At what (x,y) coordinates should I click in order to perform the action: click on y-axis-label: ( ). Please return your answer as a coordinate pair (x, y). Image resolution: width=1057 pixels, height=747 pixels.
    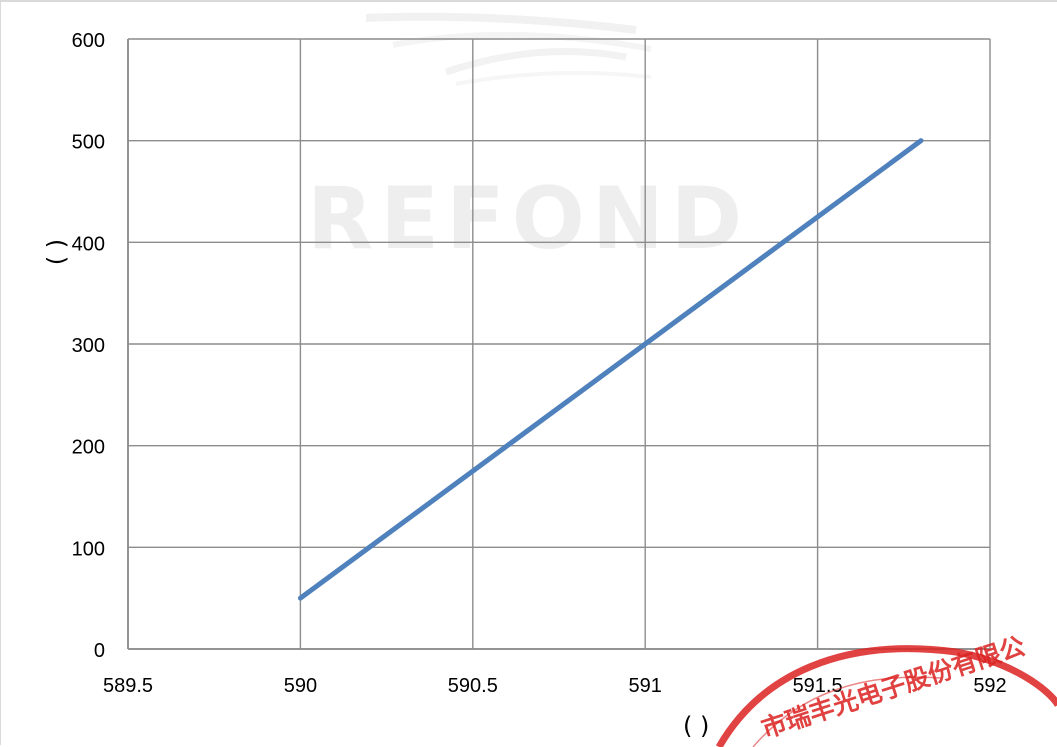
    Looking at the image, I should click on (57, 252).